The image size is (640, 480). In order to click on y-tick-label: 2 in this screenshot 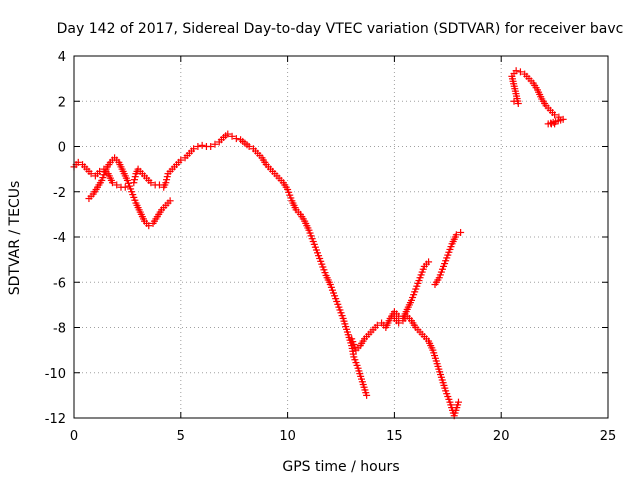, I will do `click(62, 102)`.